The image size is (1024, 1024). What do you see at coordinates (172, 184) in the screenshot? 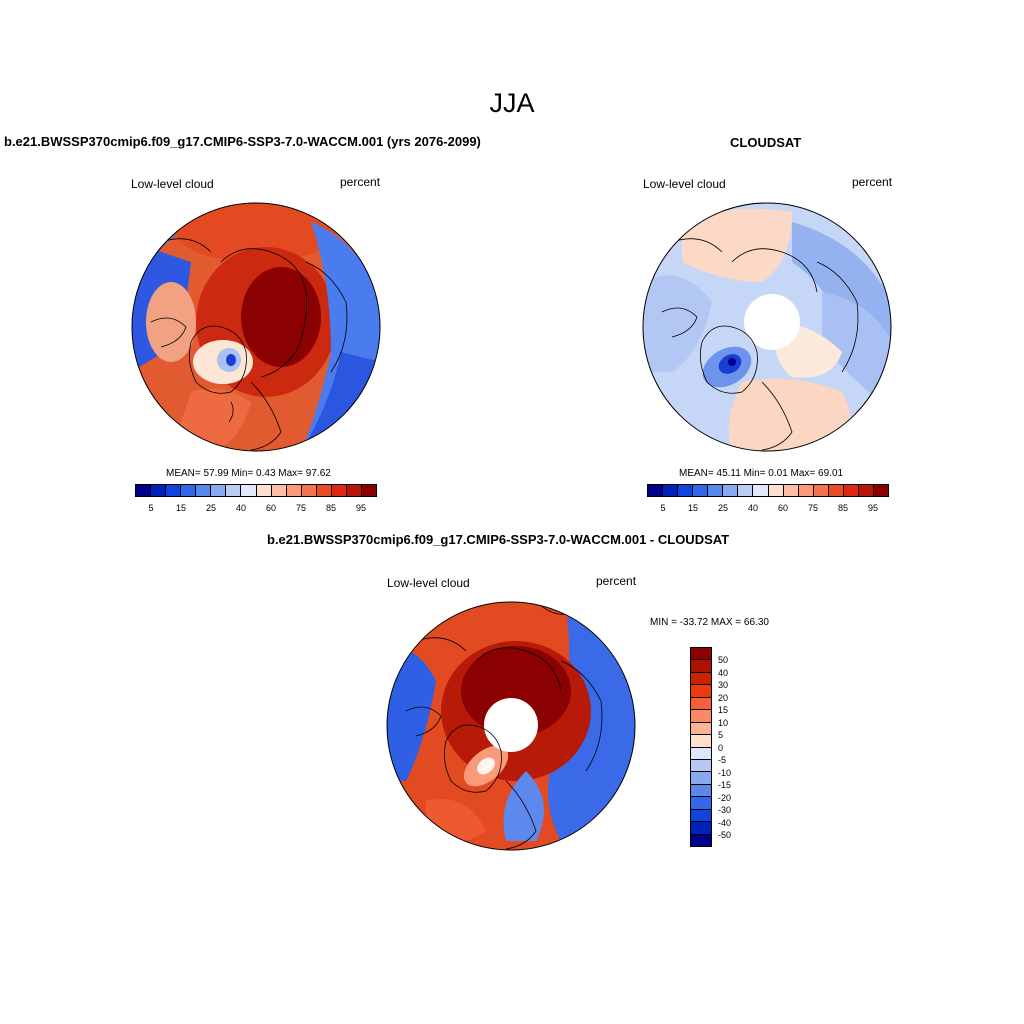
I see `panel-1-variable-label: Low-level cloud` at bounding box center [172, 184].